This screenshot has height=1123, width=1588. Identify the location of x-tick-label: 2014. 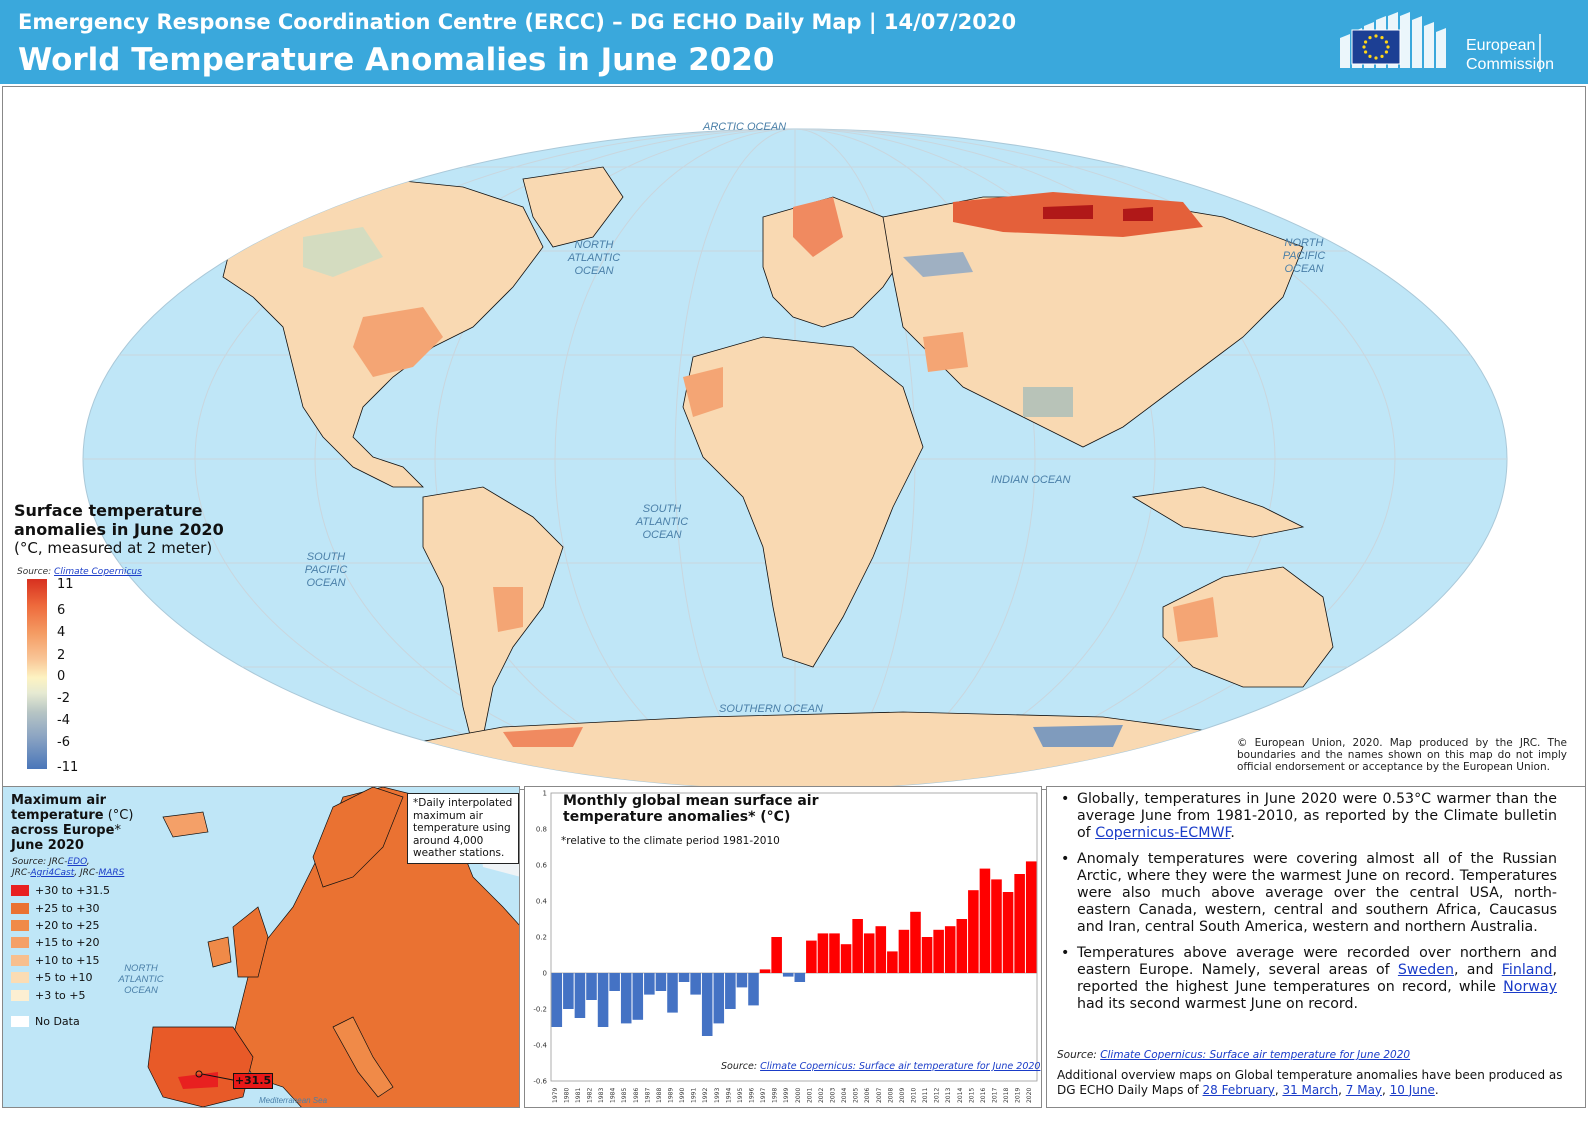
(960, 1095).